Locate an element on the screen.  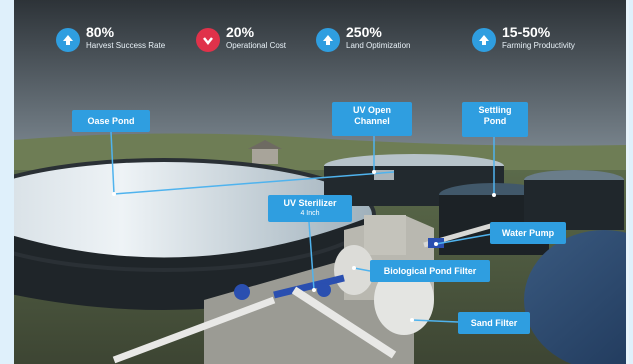
stat-value: 20% is located at coordinates (240, 32).